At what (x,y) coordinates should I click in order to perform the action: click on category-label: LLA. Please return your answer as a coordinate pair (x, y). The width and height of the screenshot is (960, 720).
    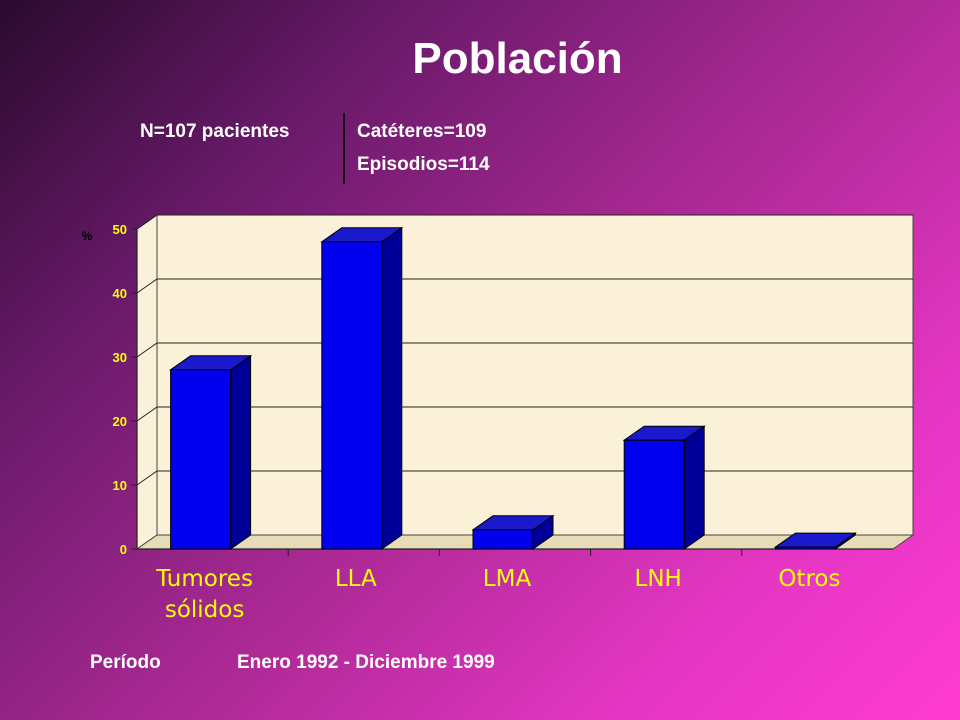
    Looking at the image, I should click on (356, 579).